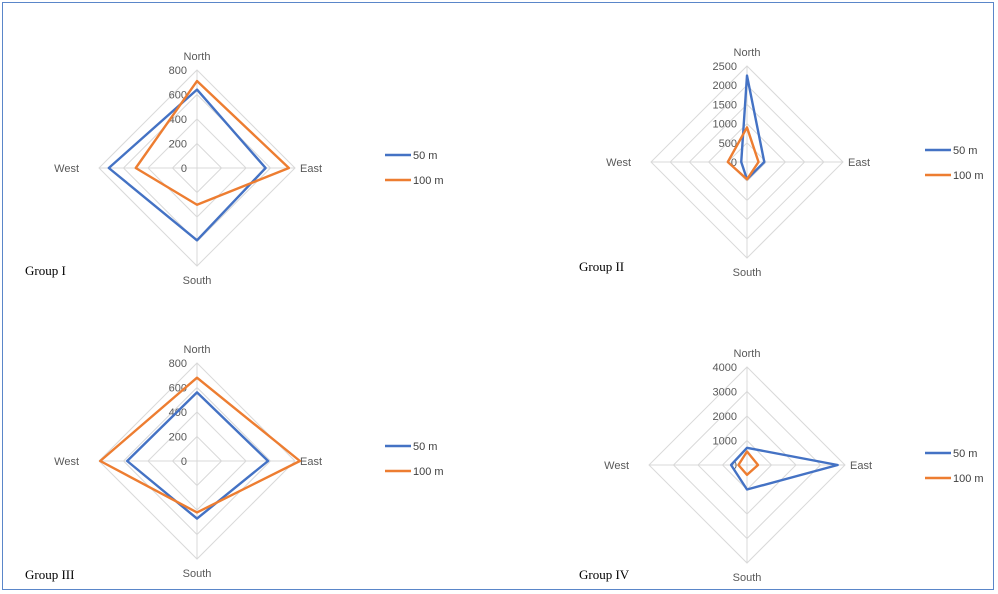 The image size is (998, 594). I want to click on tick-label: 3000, so click(725, 393).